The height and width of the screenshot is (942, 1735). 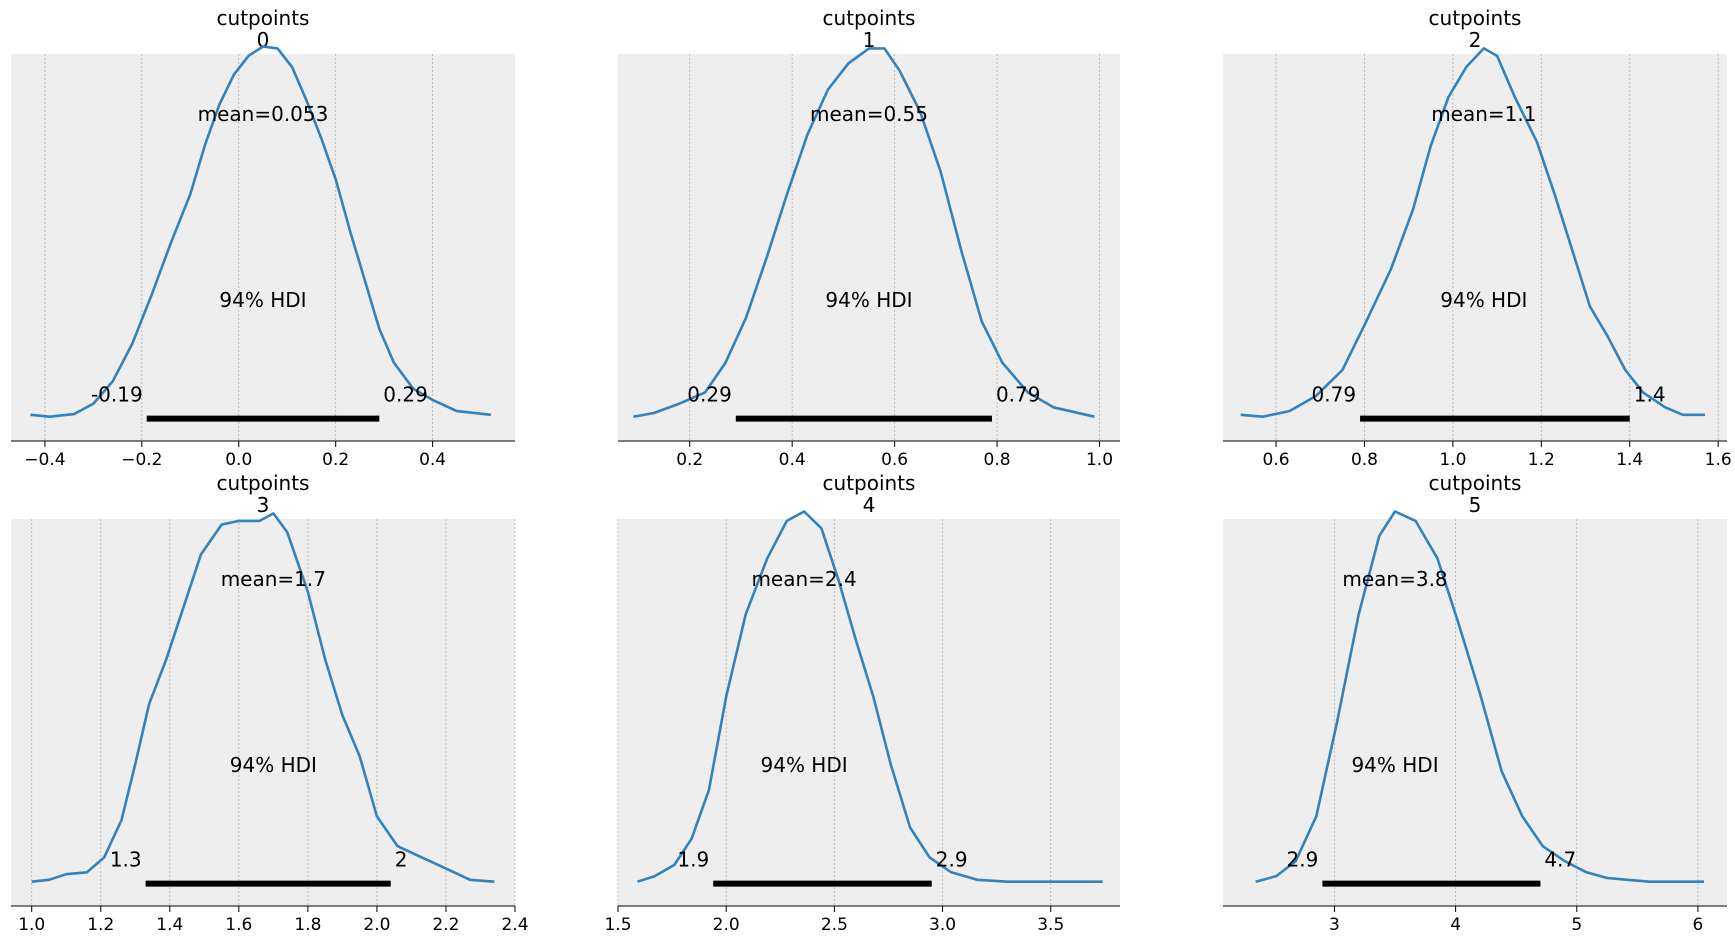 What do you see at coordinates (1475, 505) in the screenshot?
I see `subplot-title-index: 5` at bounding box center [1475, 505].